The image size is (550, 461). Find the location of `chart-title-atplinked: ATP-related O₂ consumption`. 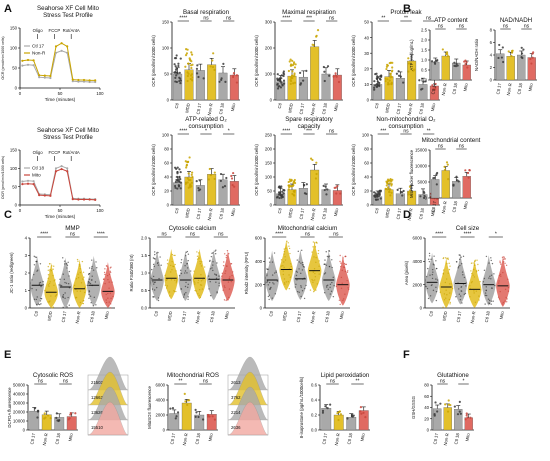

chart-title-atplinked: ATP-related O₂ consumption is located at coordinates (206, 123).